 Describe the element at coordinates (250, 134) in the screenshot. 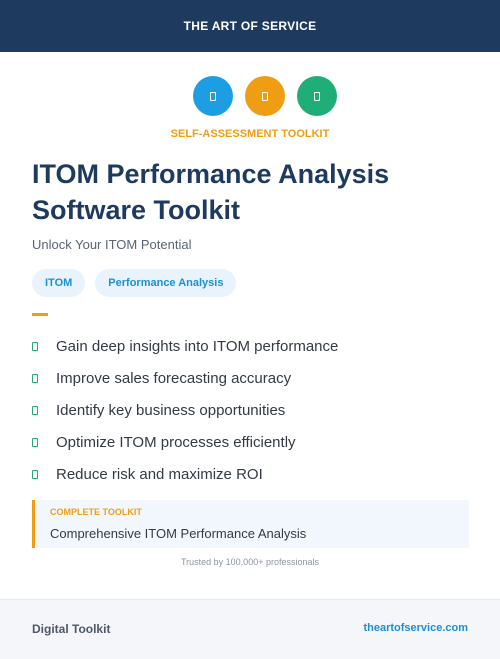

I see `toolkit-kicker: SELF-ASSESSMENT TOOLKIT` at that location.